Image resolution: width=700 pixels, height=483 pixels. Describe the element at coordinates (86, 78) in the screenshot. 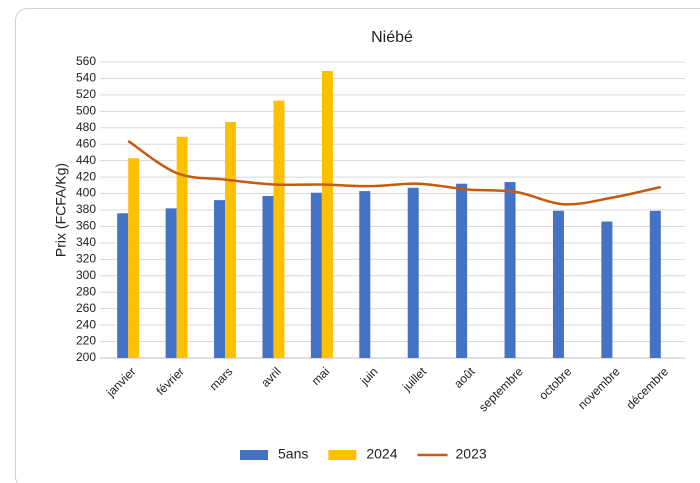

I see `y-tick-label: 540` at that location.